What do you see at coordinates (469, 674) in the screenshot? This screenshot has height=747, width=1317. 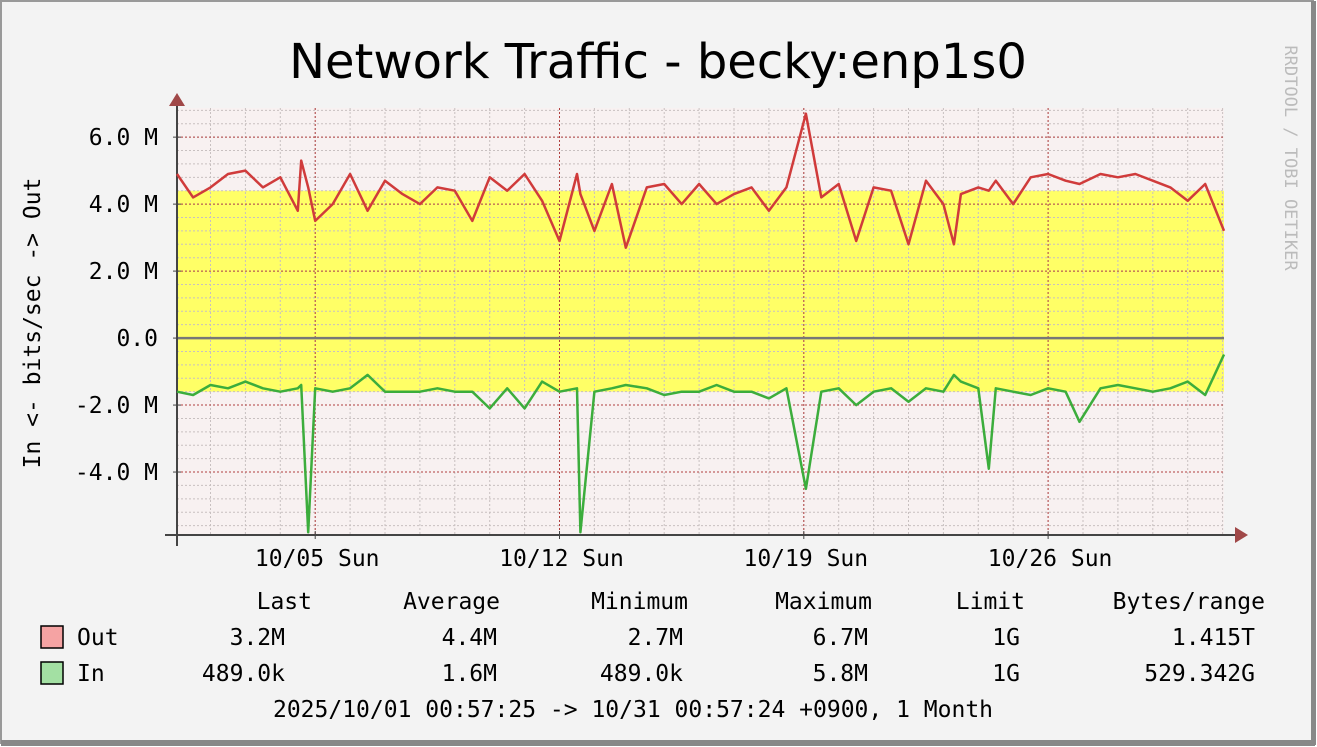 I see `stats-value: 1.6M` at bounding box center [469, 674].